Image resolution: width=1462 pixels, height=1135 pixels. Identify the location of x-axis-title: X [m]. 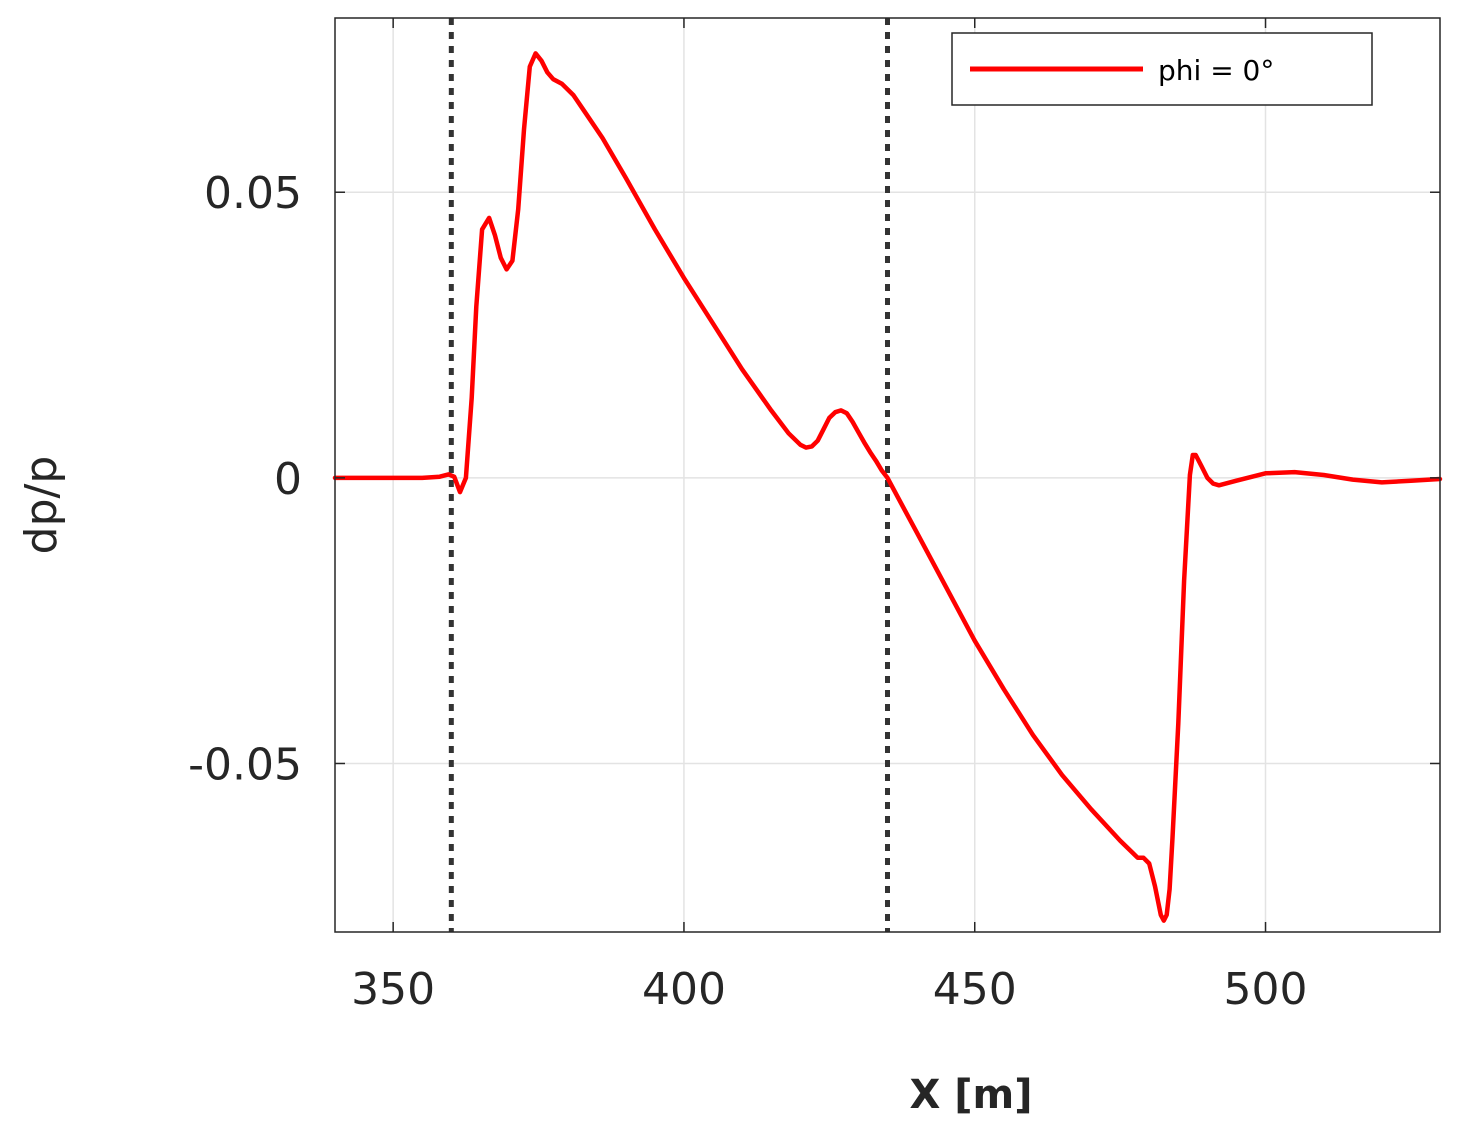
(970, 1095).